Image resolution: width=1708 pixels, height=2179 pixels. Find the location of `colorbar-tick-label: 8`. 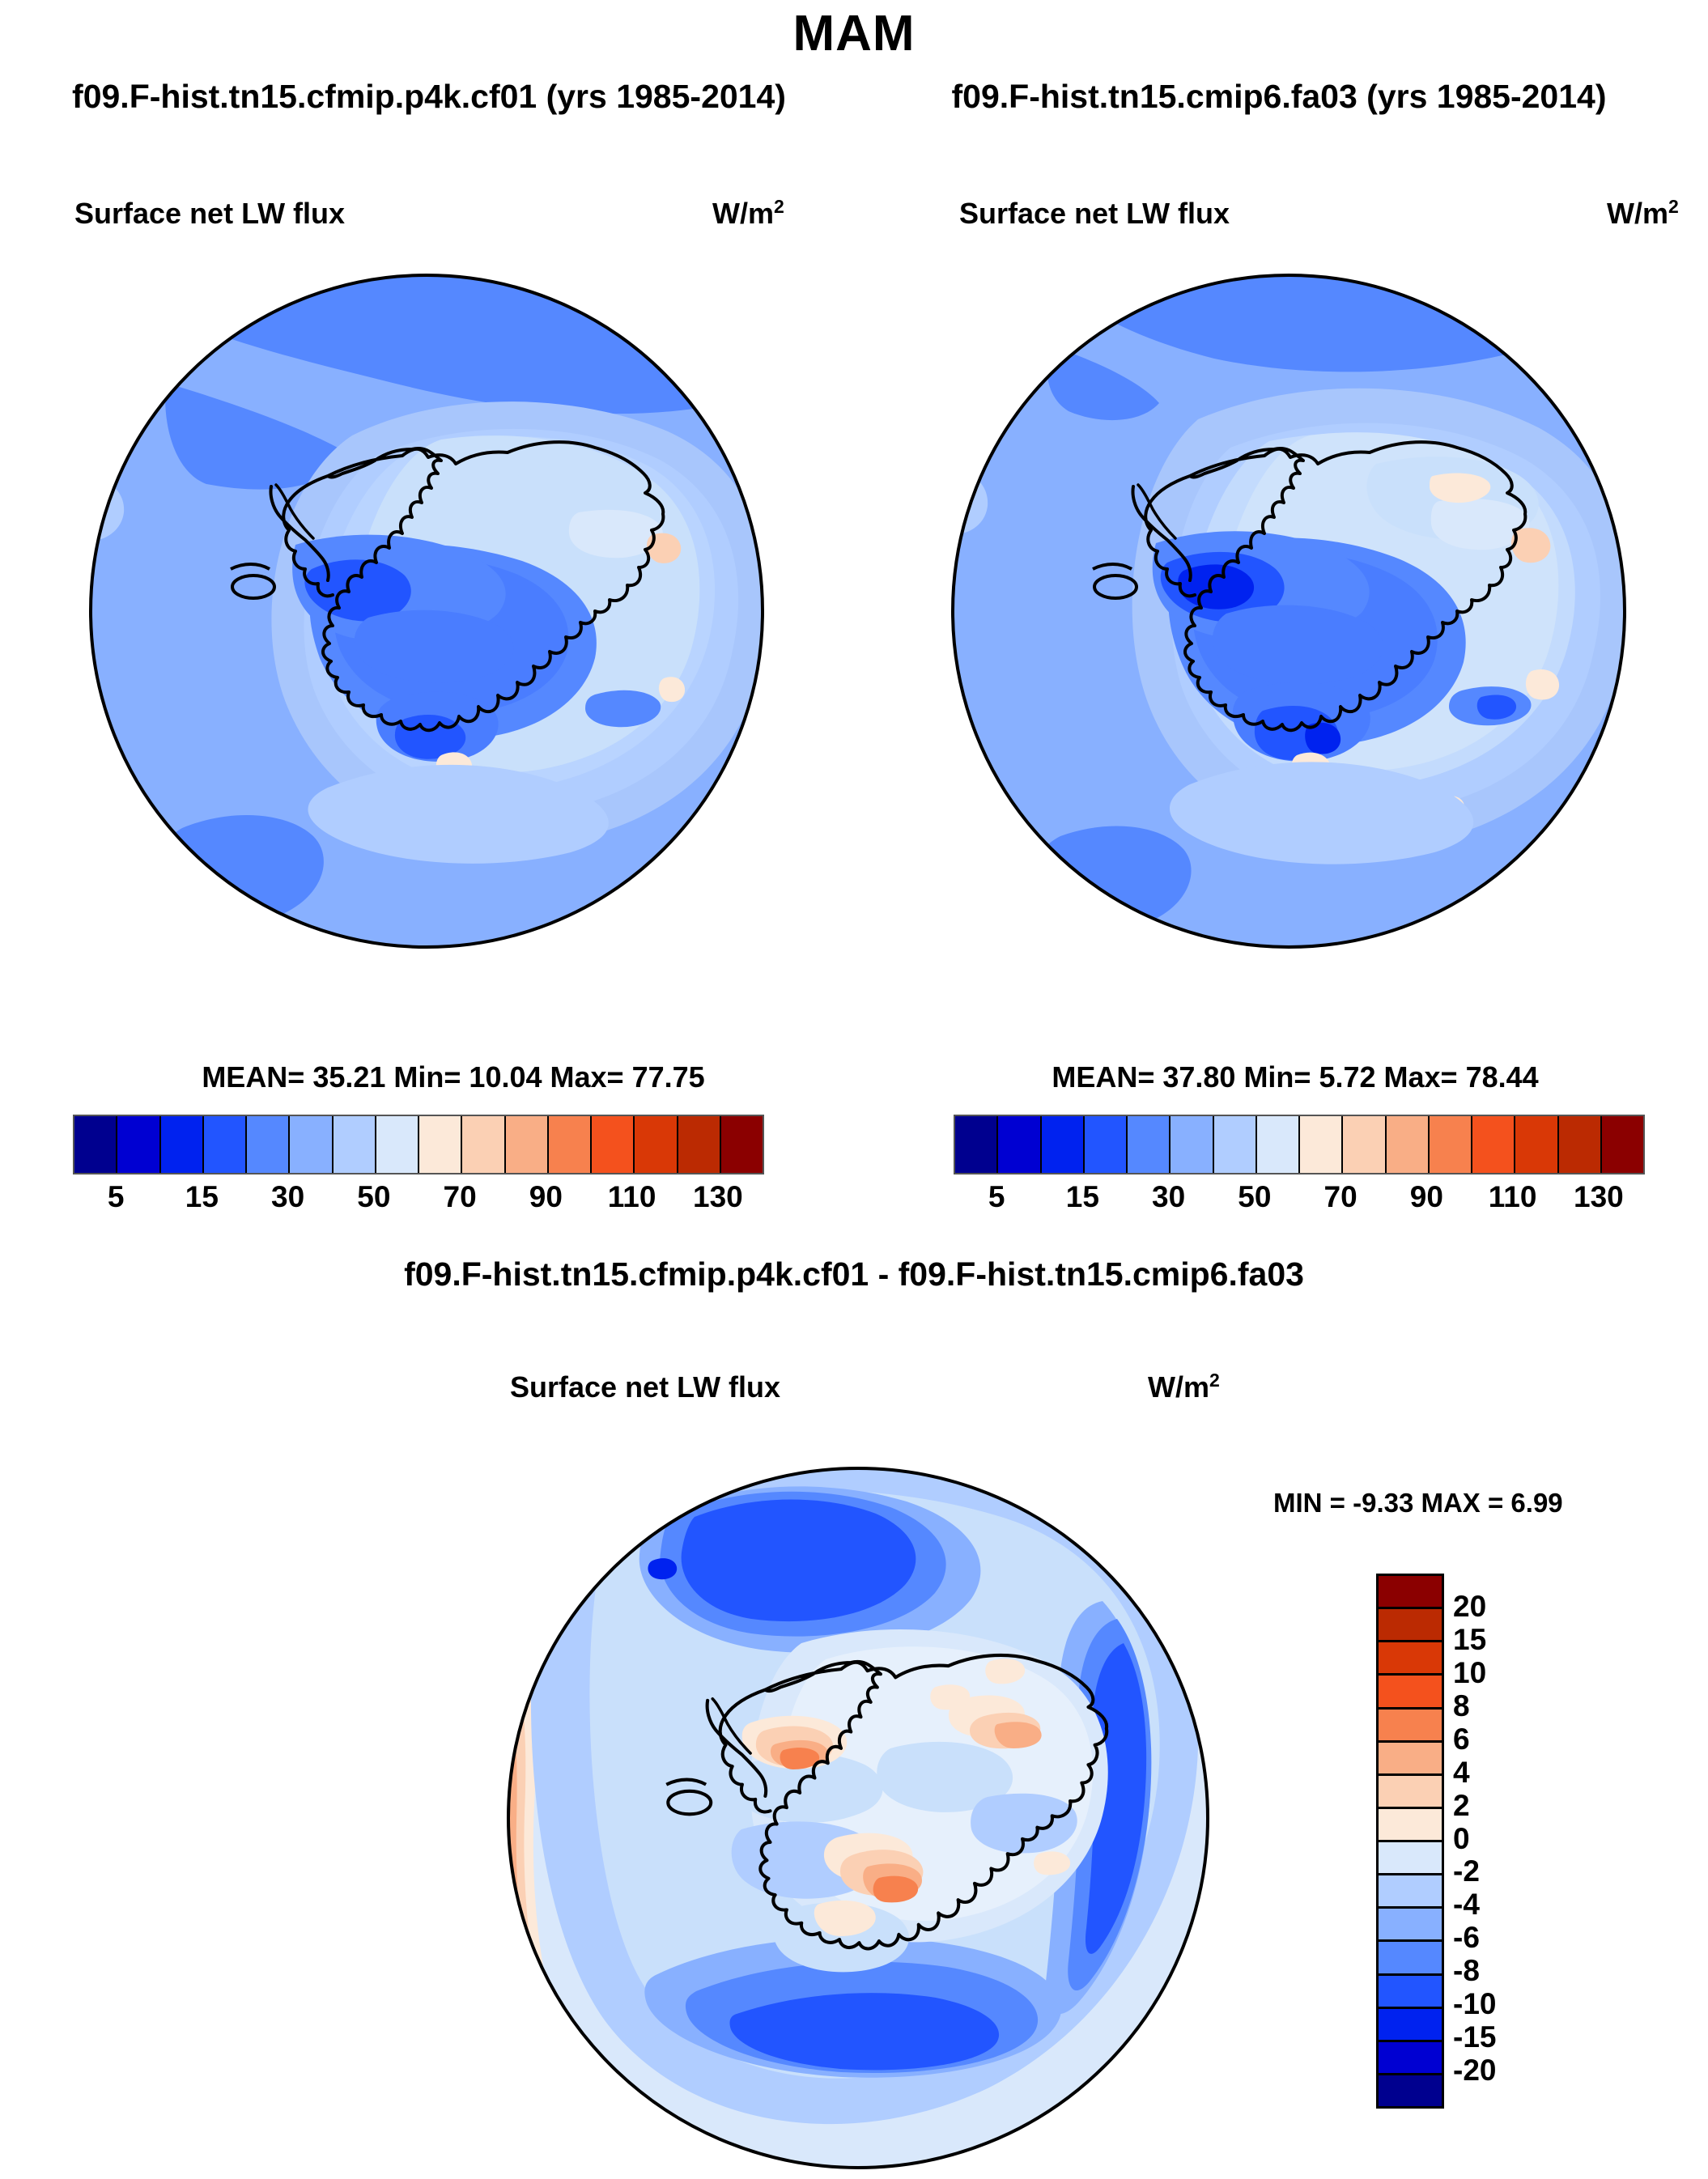

colorbar-tick-label: 8 is located at coordinates (1461, 1705).